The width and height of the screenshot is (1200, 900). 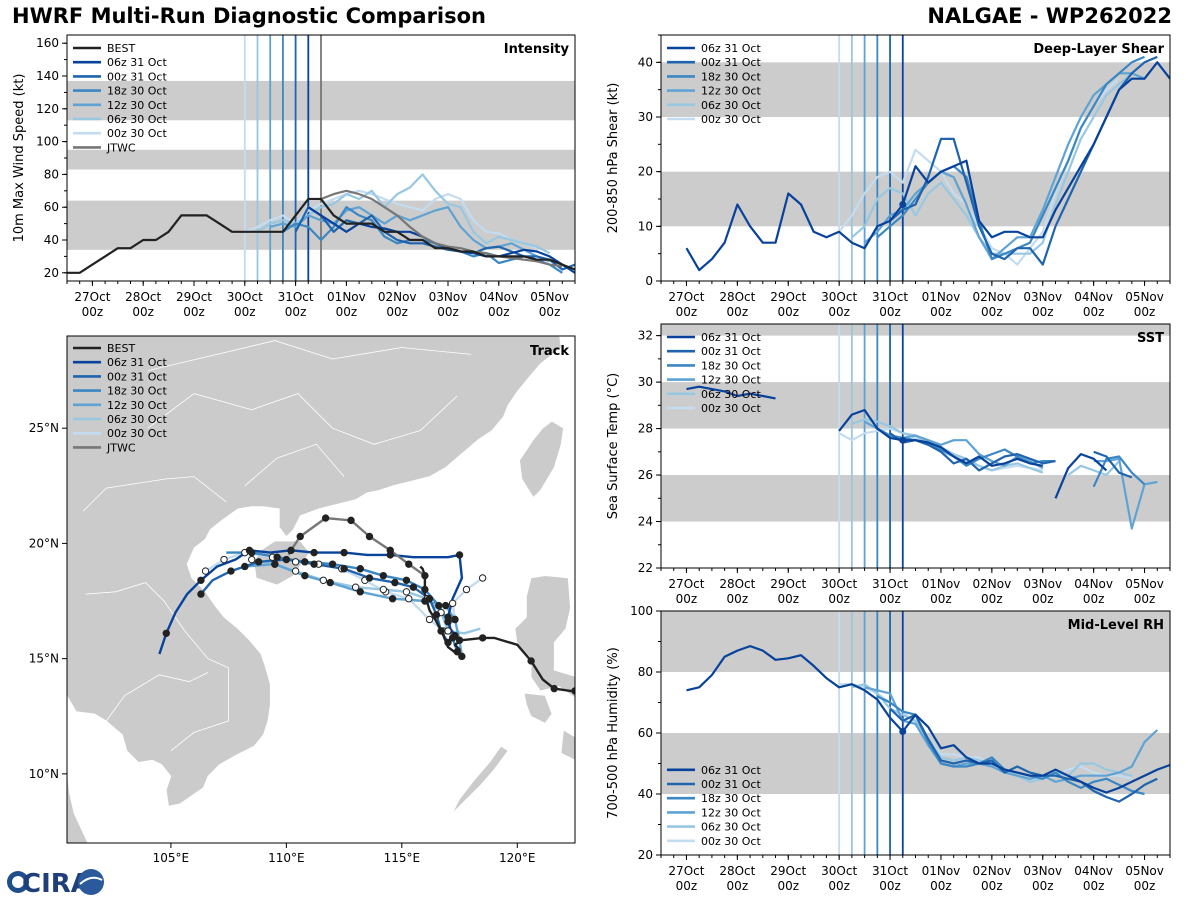 I want to click on intensity-xtick-label: 28Oct, so click(x=143, y=297).